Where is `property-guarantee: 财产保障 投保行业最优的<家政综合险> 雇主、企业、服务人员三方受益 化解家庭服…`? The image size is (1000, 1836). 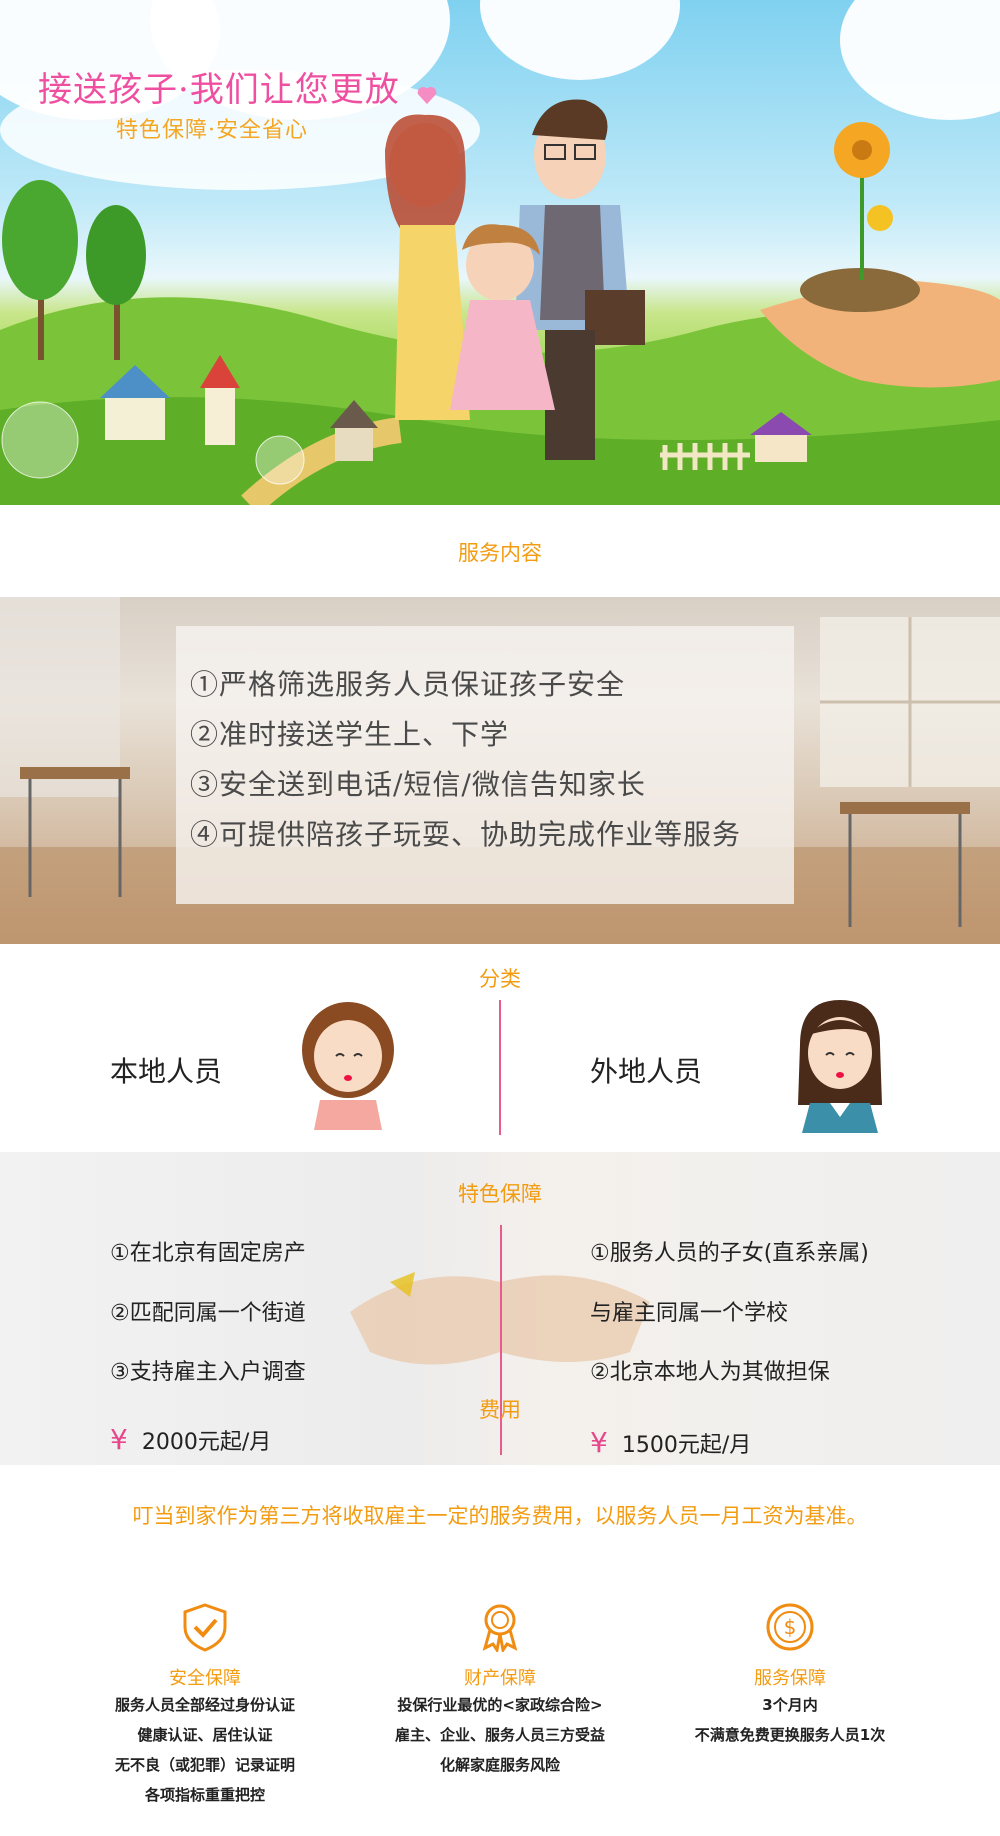 property-guarantee: 财产保障 投保行业最优的<家政综合险> 雇主、企业、服务人员三方受益 化解家庭服… is located at coordinates (500, 1691).